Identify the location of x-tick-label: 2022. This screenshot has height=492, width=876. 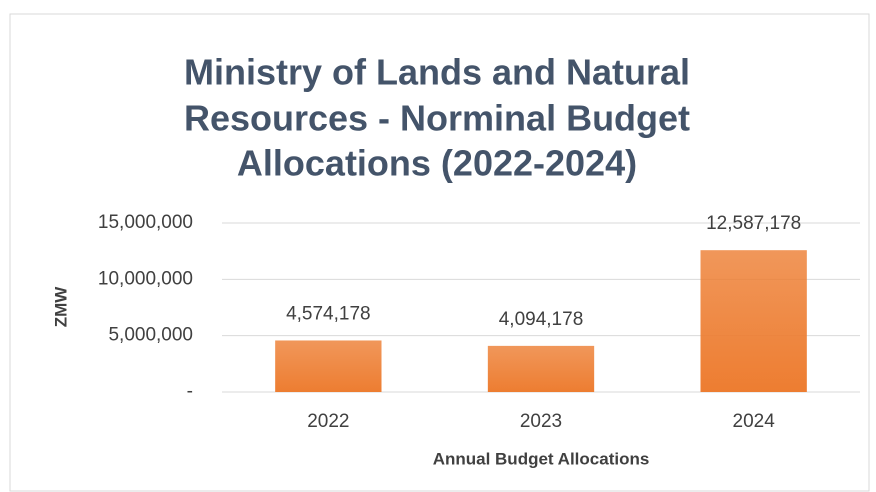
(328, 421).